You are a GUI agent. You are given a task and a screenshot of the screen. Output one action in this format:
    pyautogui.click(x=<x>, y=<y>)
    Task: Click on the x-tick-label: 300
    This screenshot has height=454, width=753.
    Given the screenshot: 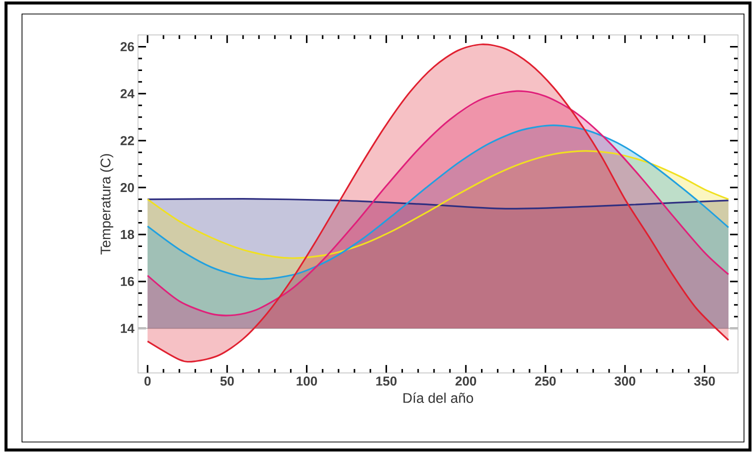 What is the action you would take?
    pyautogui.click(x=625, y=381)
    